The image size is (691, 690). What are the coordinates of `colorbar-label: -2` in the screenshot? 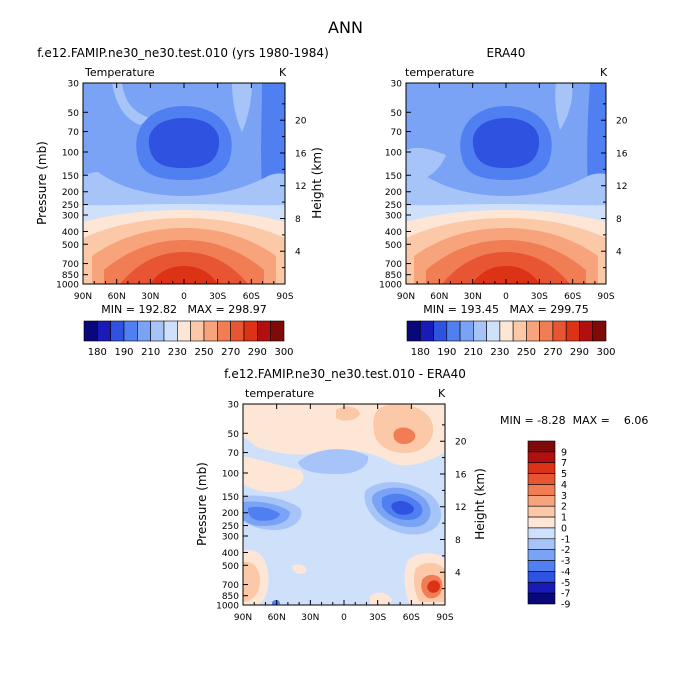 It's located at (565, 550).